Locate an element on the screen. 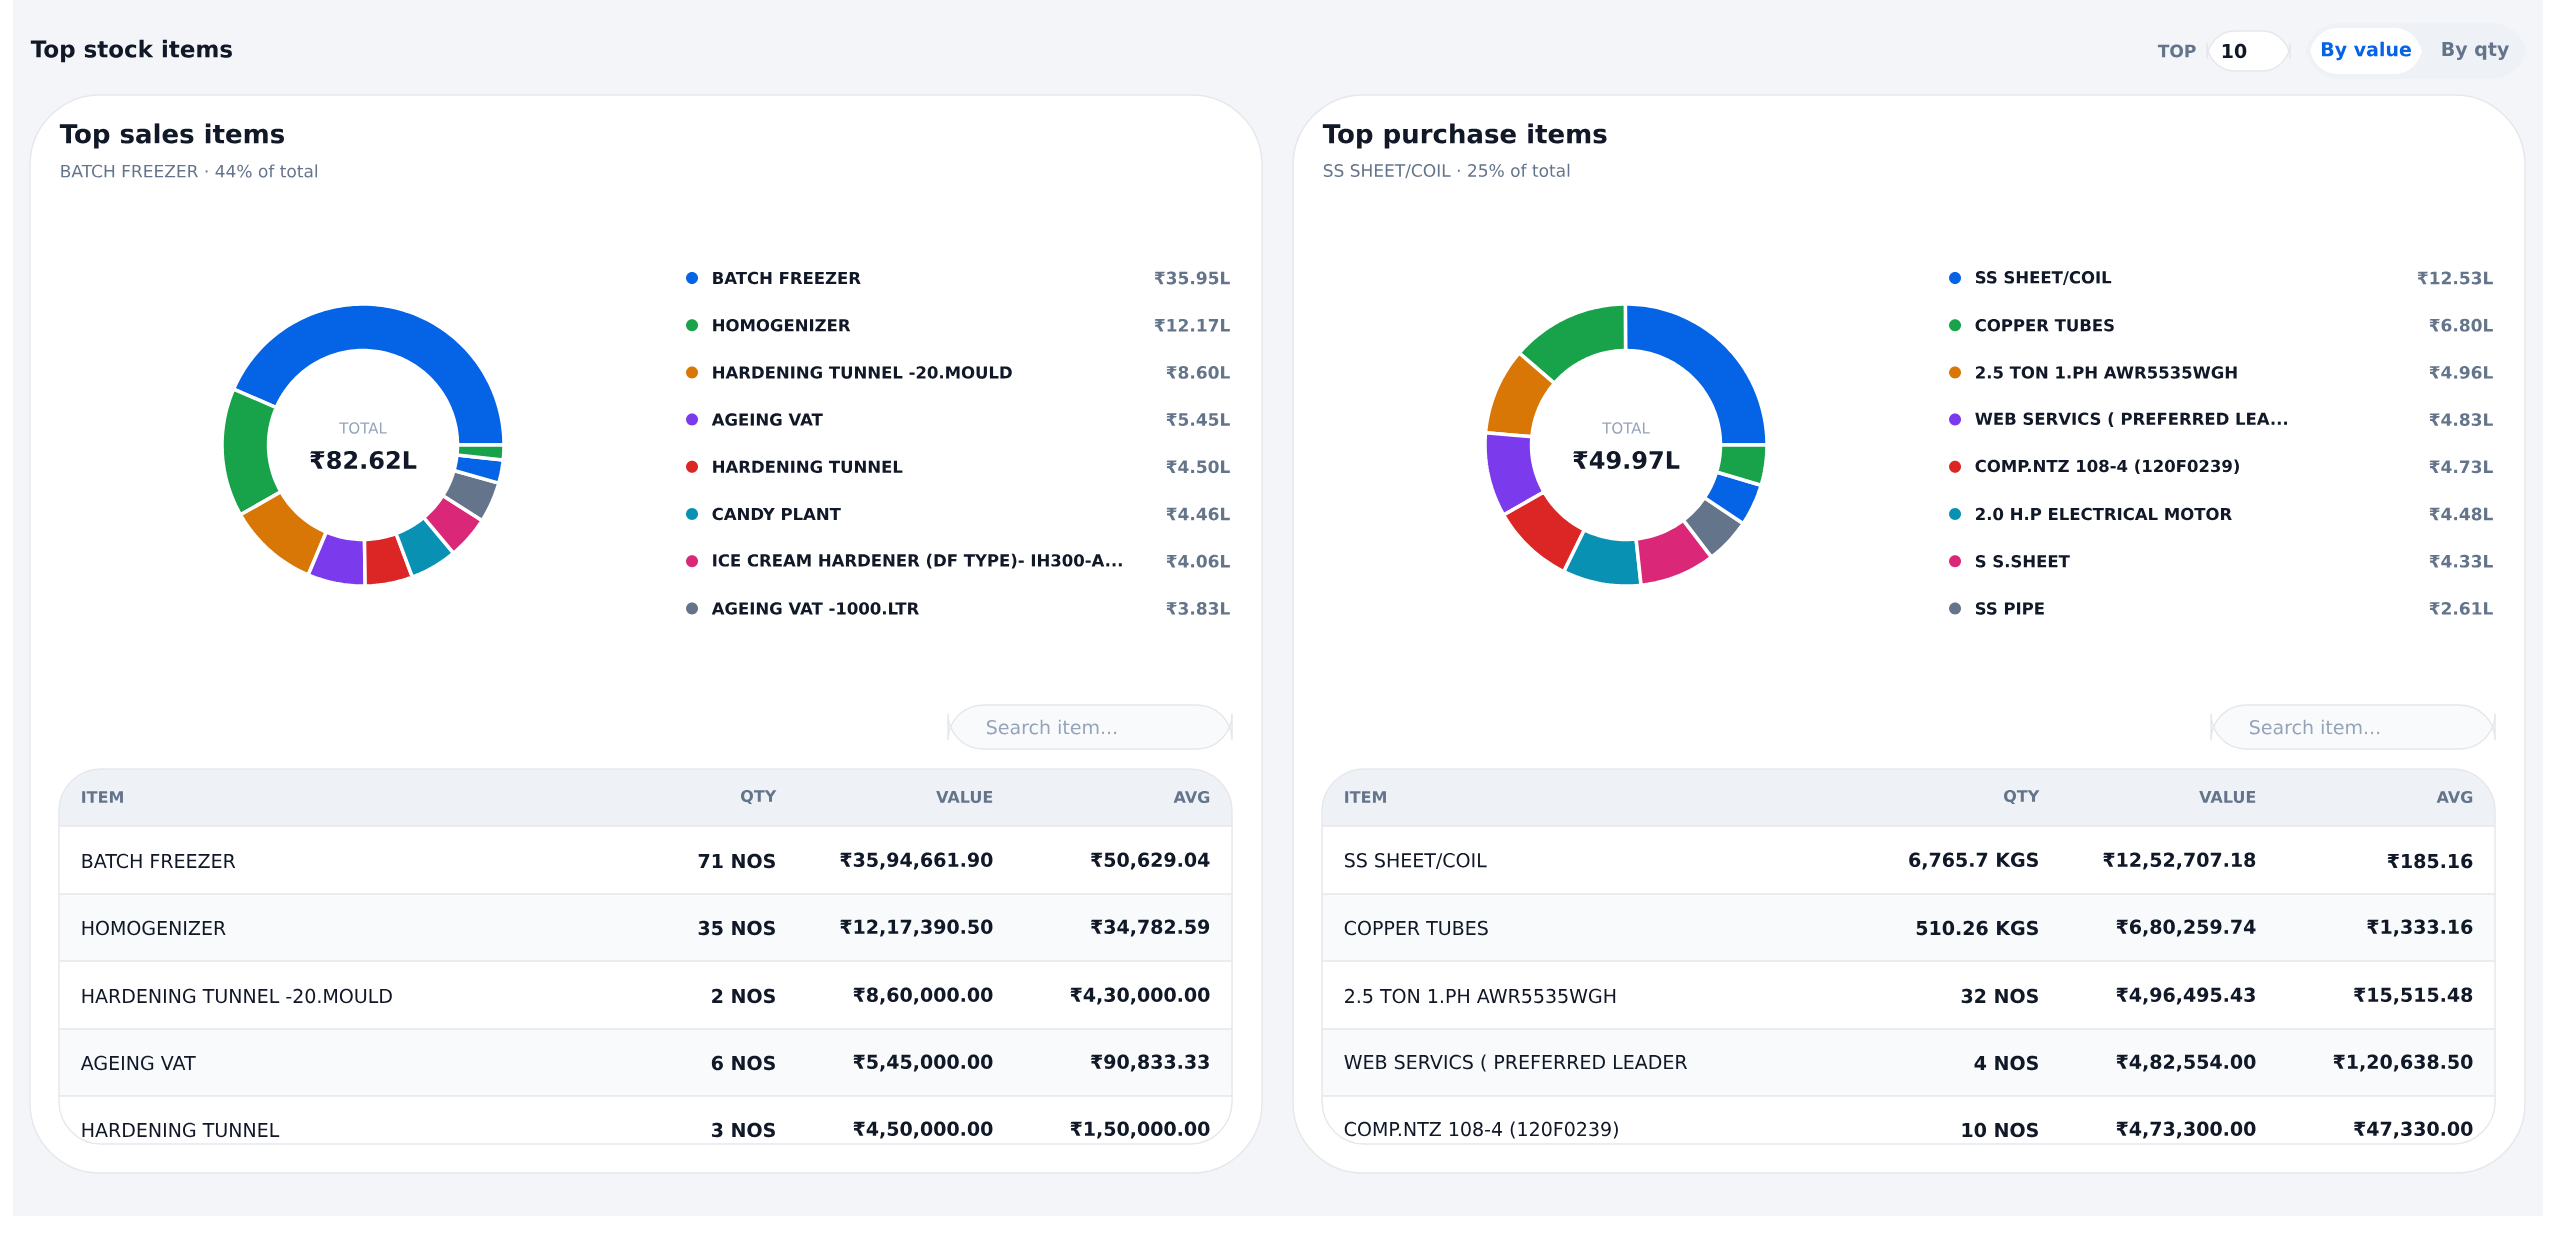 Image resolution: width=2576 pixels, height=1260 pixels. text: 2 NOS is located at coordinates (743, 996).